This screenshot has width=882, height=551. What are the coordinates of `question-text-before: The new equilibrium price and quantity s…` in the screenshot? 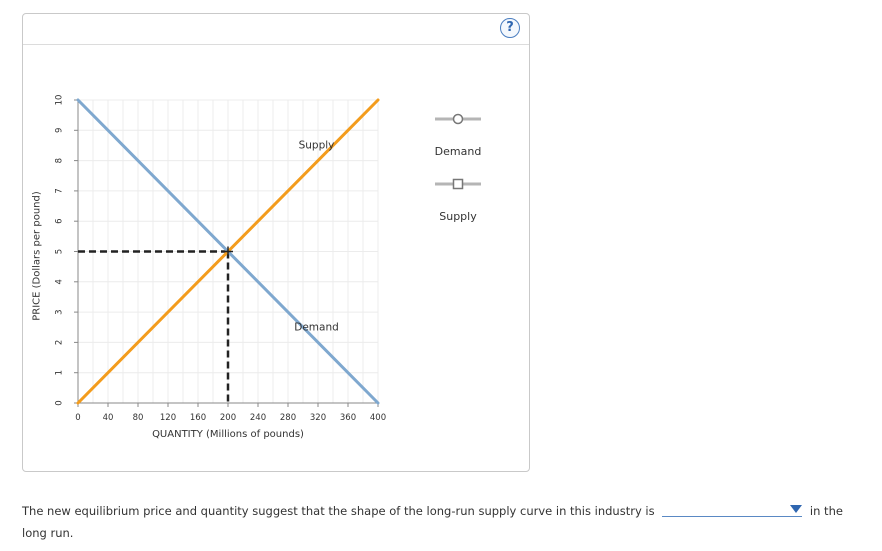 It's located at (338, 511).